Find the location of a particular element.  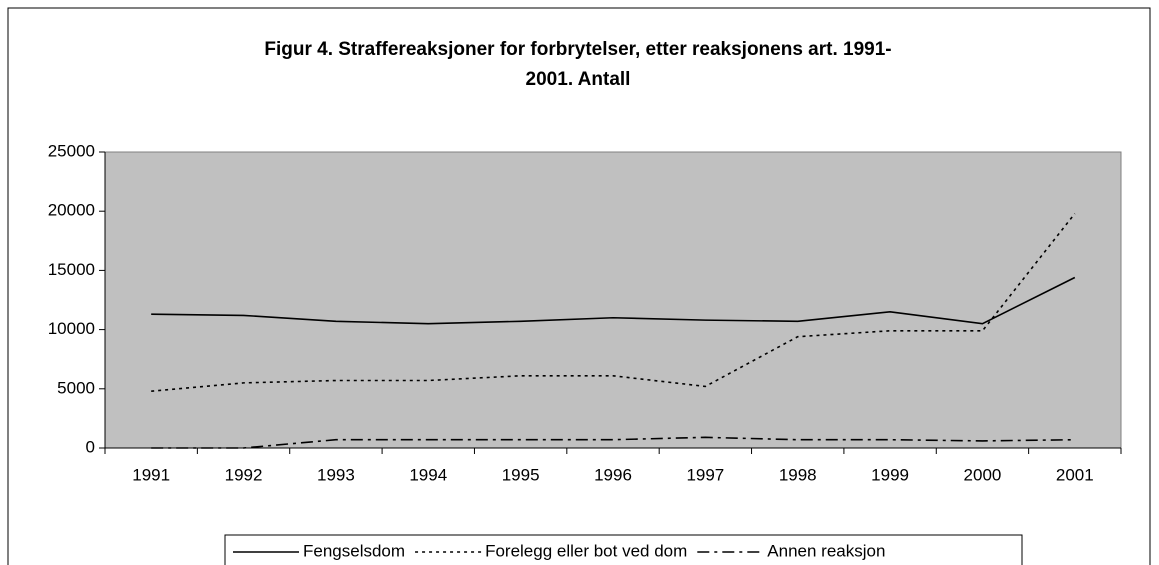

y-tick-label: 25000 is located at coordinates (71, 150).